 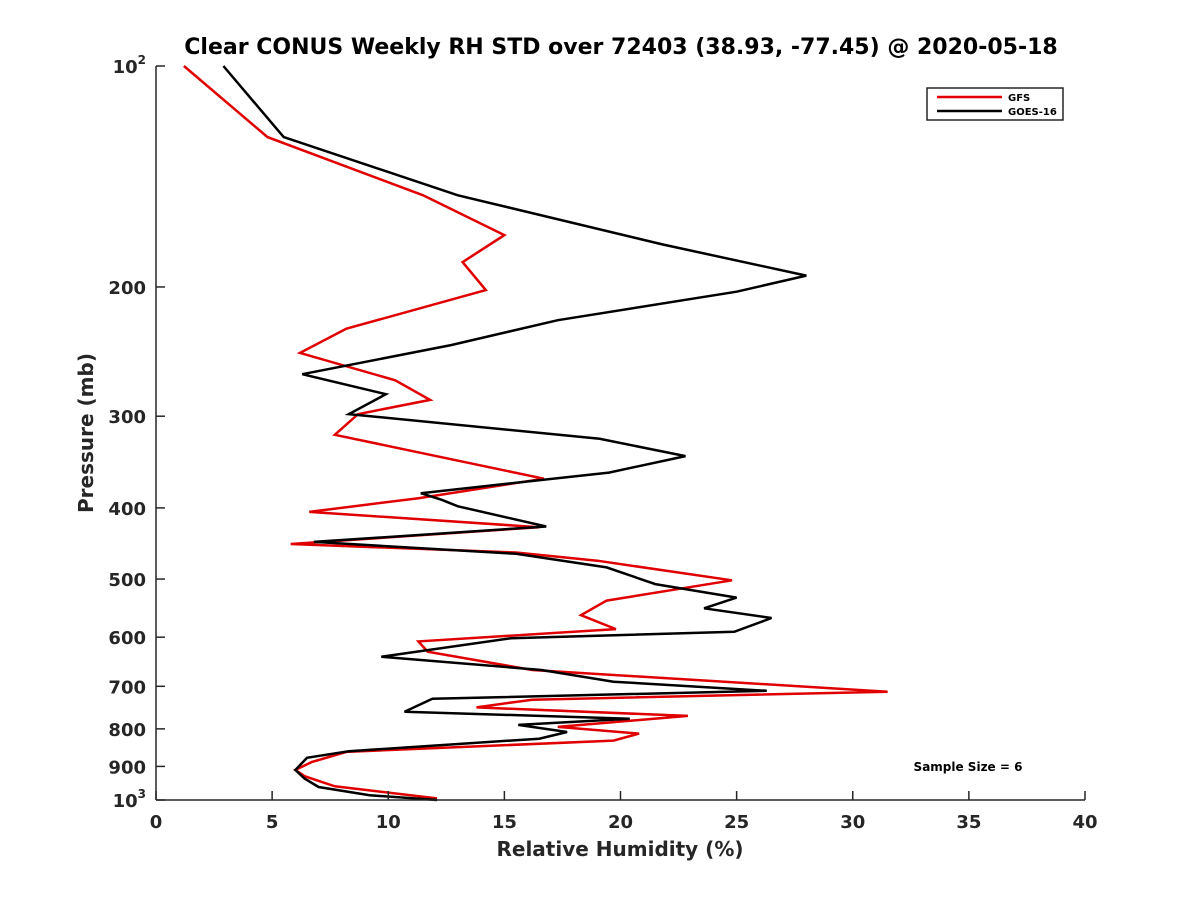 What do you see at coordinates (127, 730) in the screenshot?
I see `y-tick-label: 800` at bounding box center [127, 730].